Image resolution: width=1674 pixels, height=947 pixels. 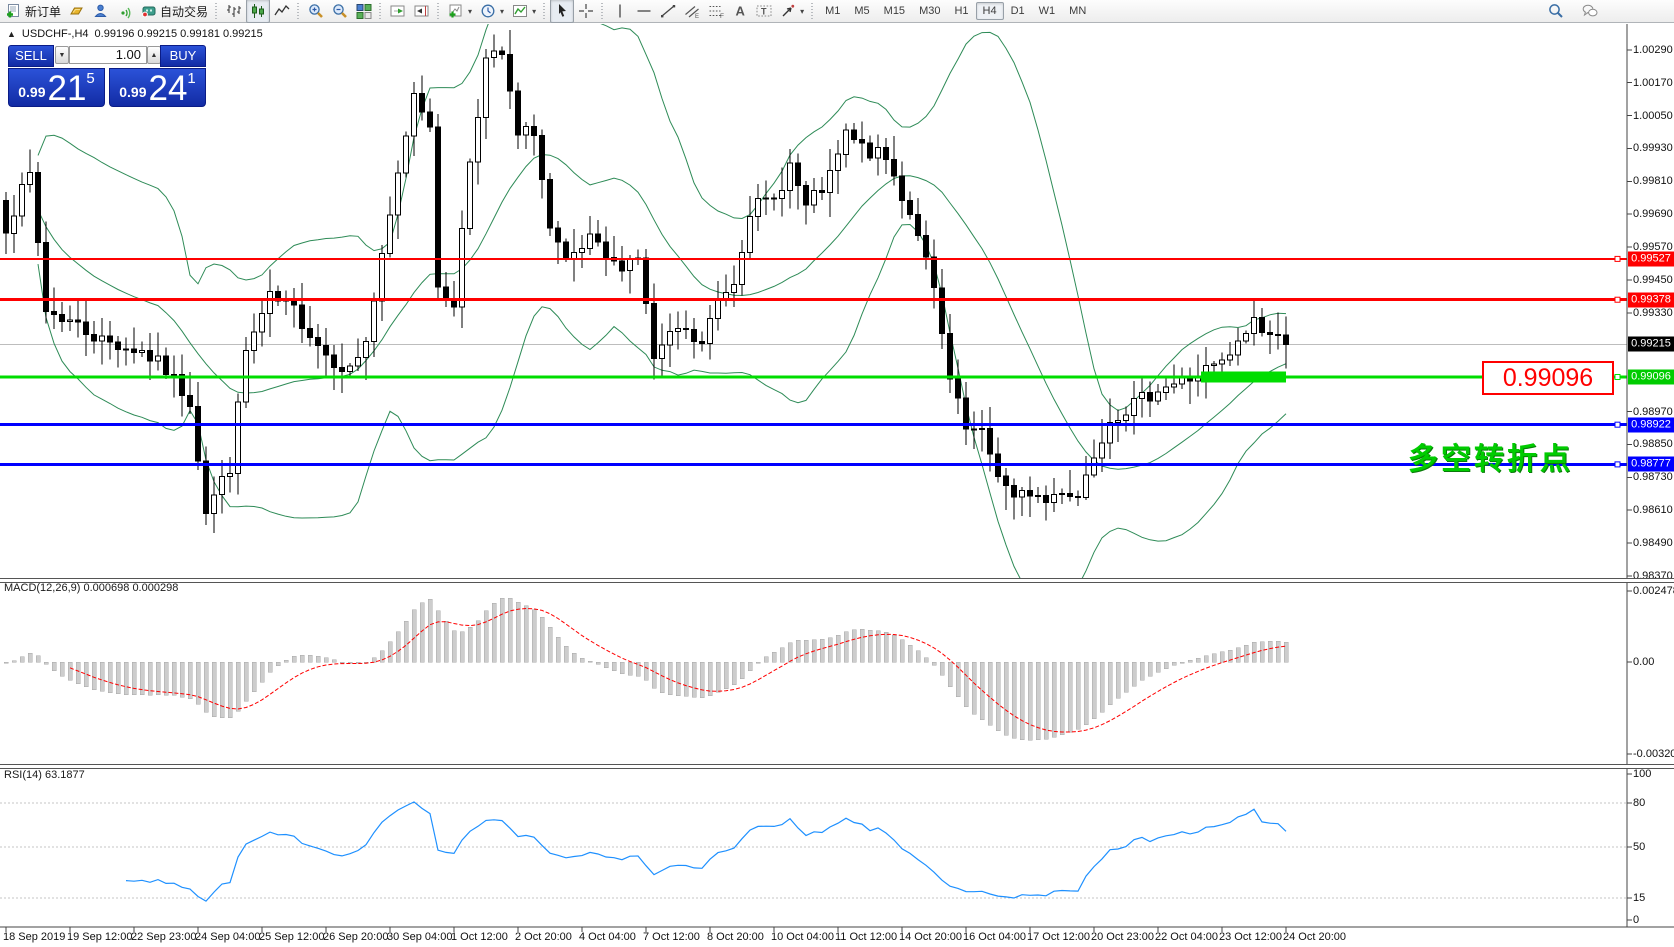 I want to click on price-axis-label: 0.99930, so click(x=1653, y=148).